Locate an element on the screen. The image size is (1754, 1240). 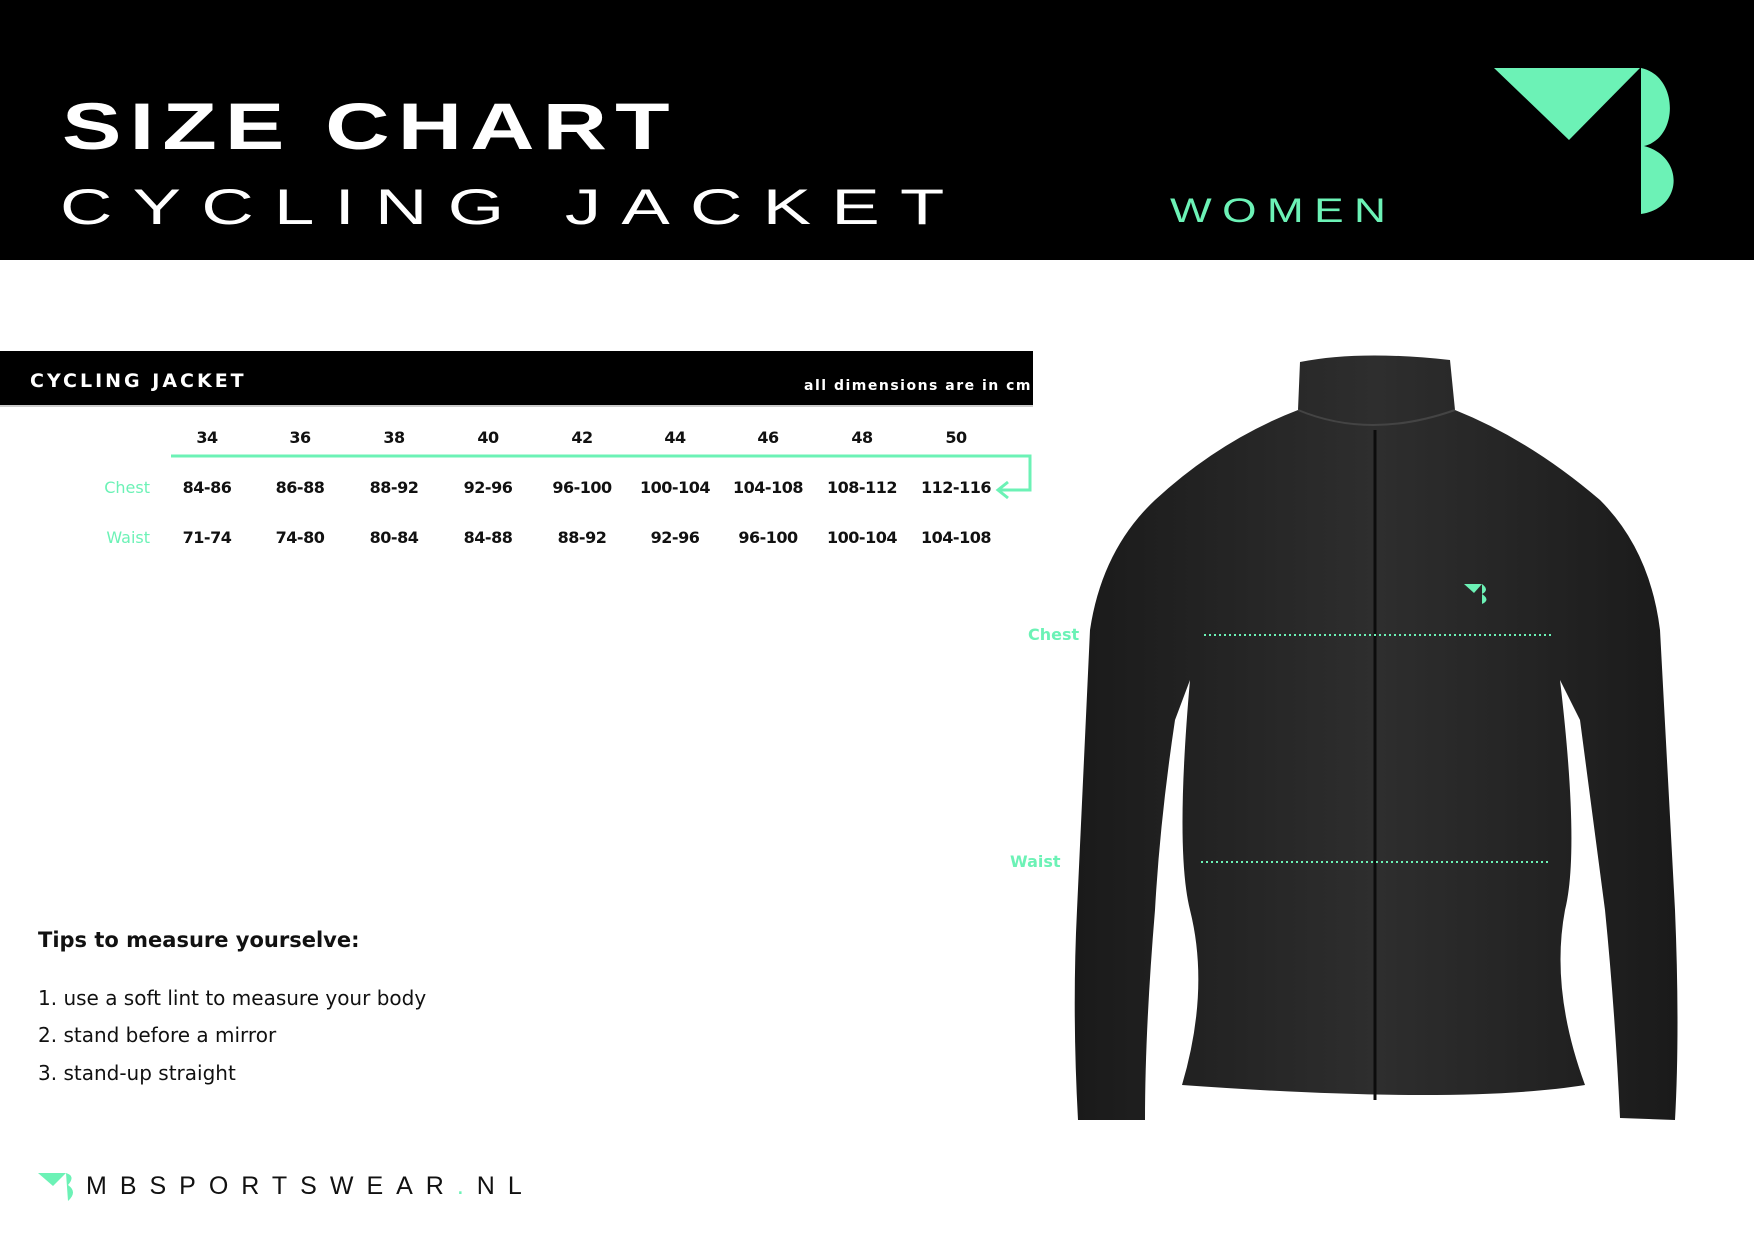
table-cell: 84-88 is located at coordinates (488, 537).